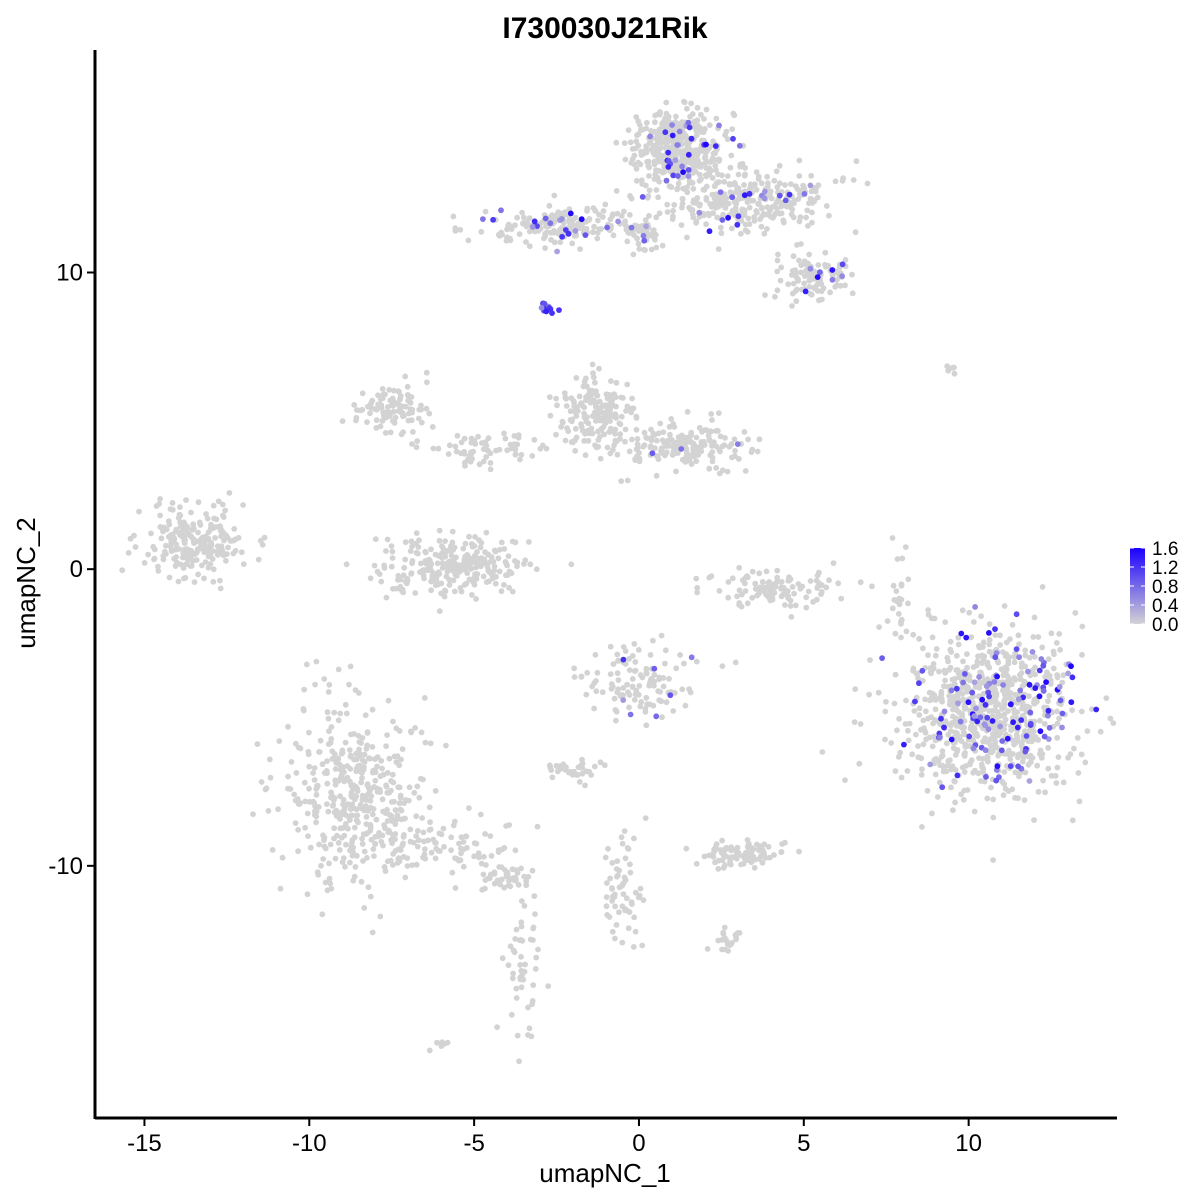 This screenshot has height=1200, width=1200. I want to click on x-tick-label: -5, so click(473, 1143).